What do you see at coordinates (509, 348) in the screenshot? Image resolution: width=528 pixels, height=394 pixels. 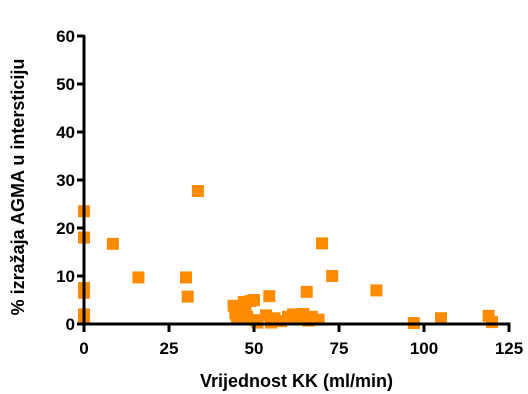 I see `x-tick-label: 125` at bounding box center [509, 348].